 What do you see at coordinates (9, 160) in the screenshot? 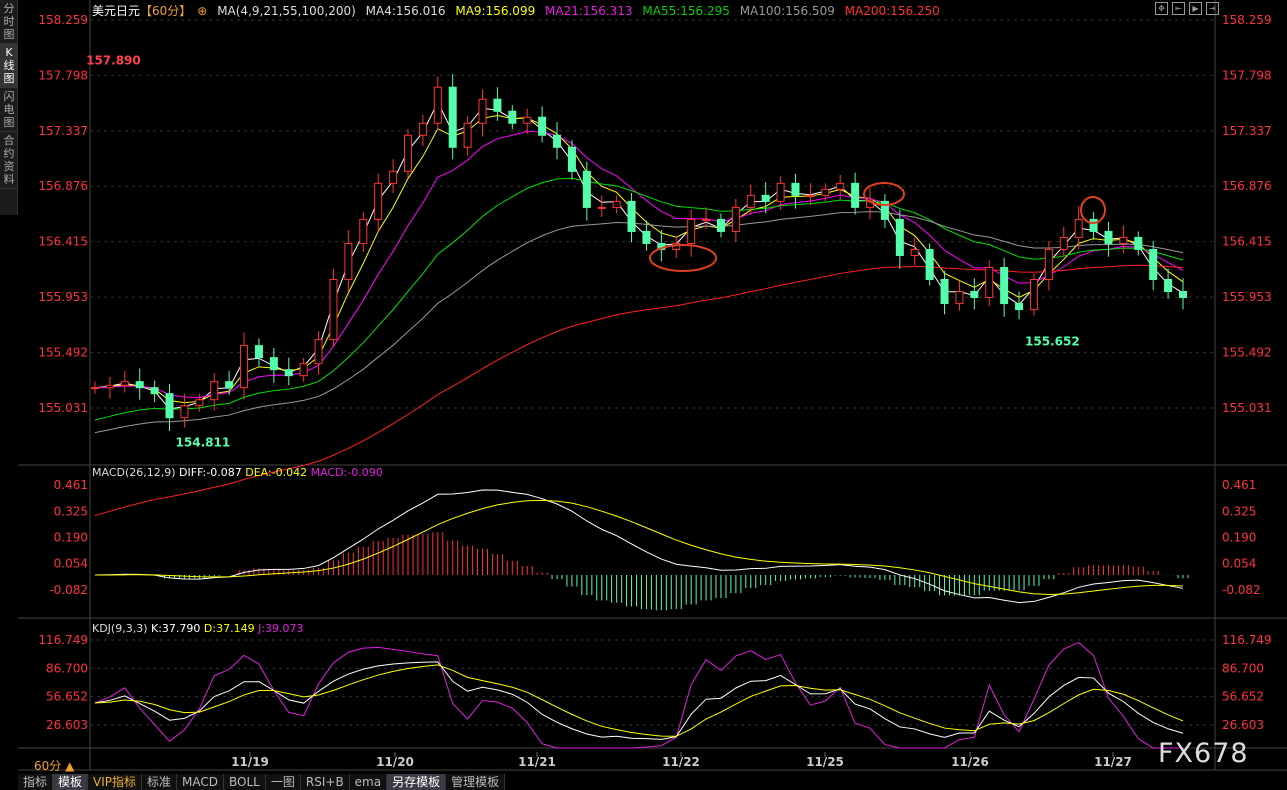
I see `sidebar-item-contract-info: 合约资料` at bounding box center [9, 160].